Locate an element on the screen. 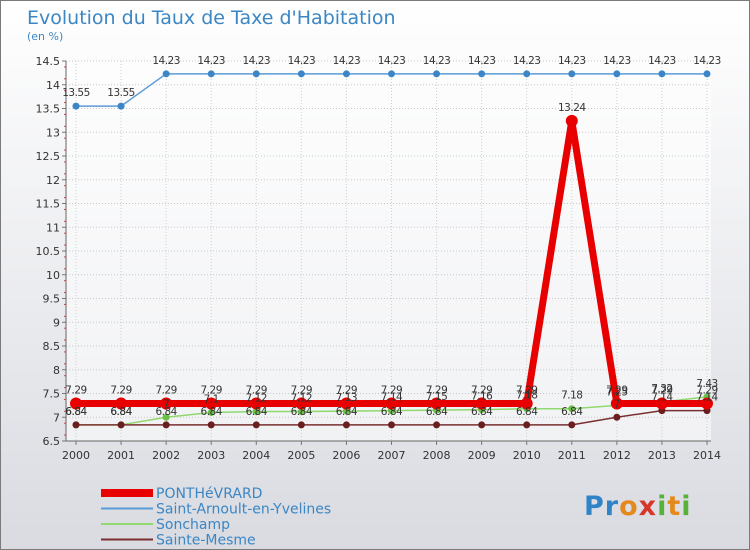  x-tick-label: 2008 is located at coordinates (437, 455).